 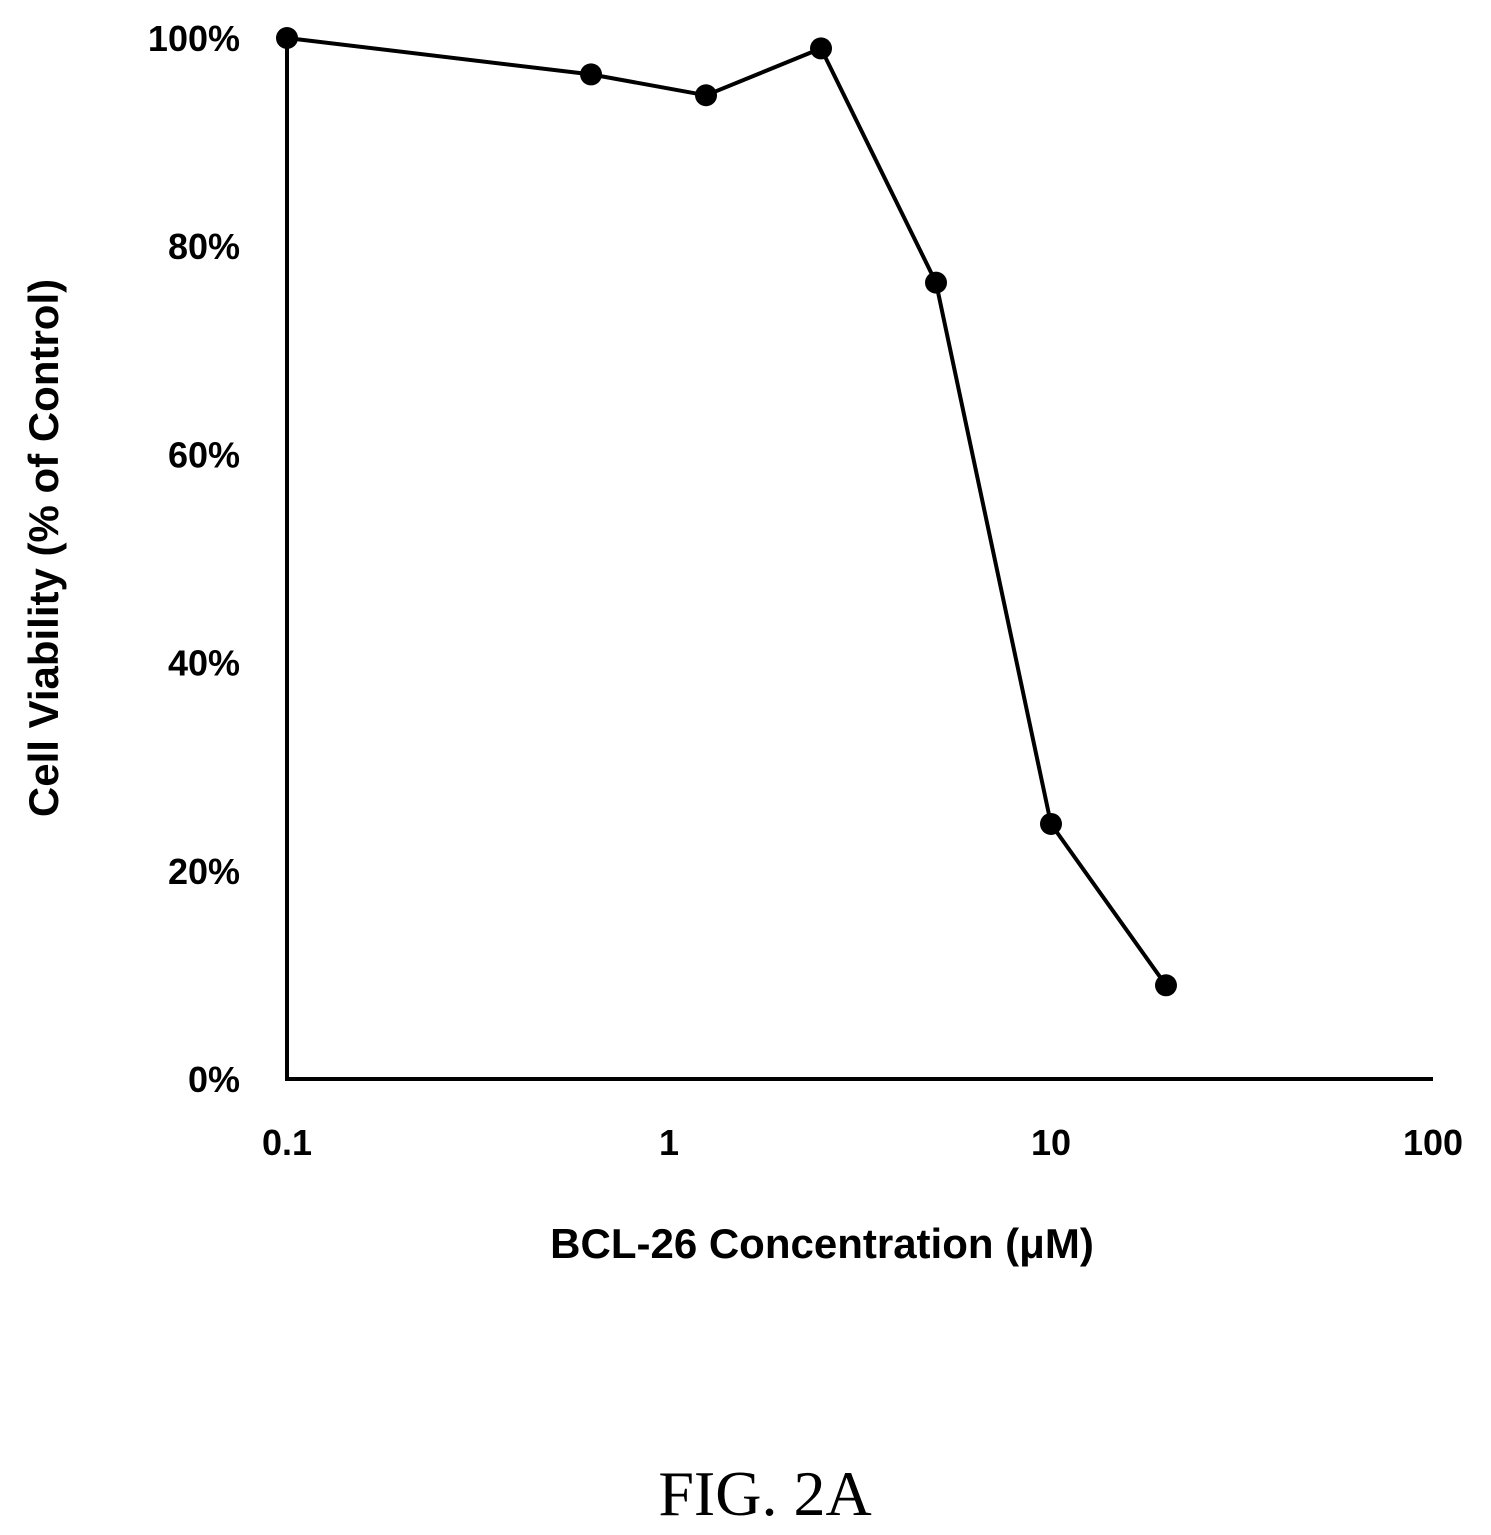 What do you see at coordinates (204, 454) in the screenshot?
I see `y-tick-label: 60%` at bounding box center [204, 454].